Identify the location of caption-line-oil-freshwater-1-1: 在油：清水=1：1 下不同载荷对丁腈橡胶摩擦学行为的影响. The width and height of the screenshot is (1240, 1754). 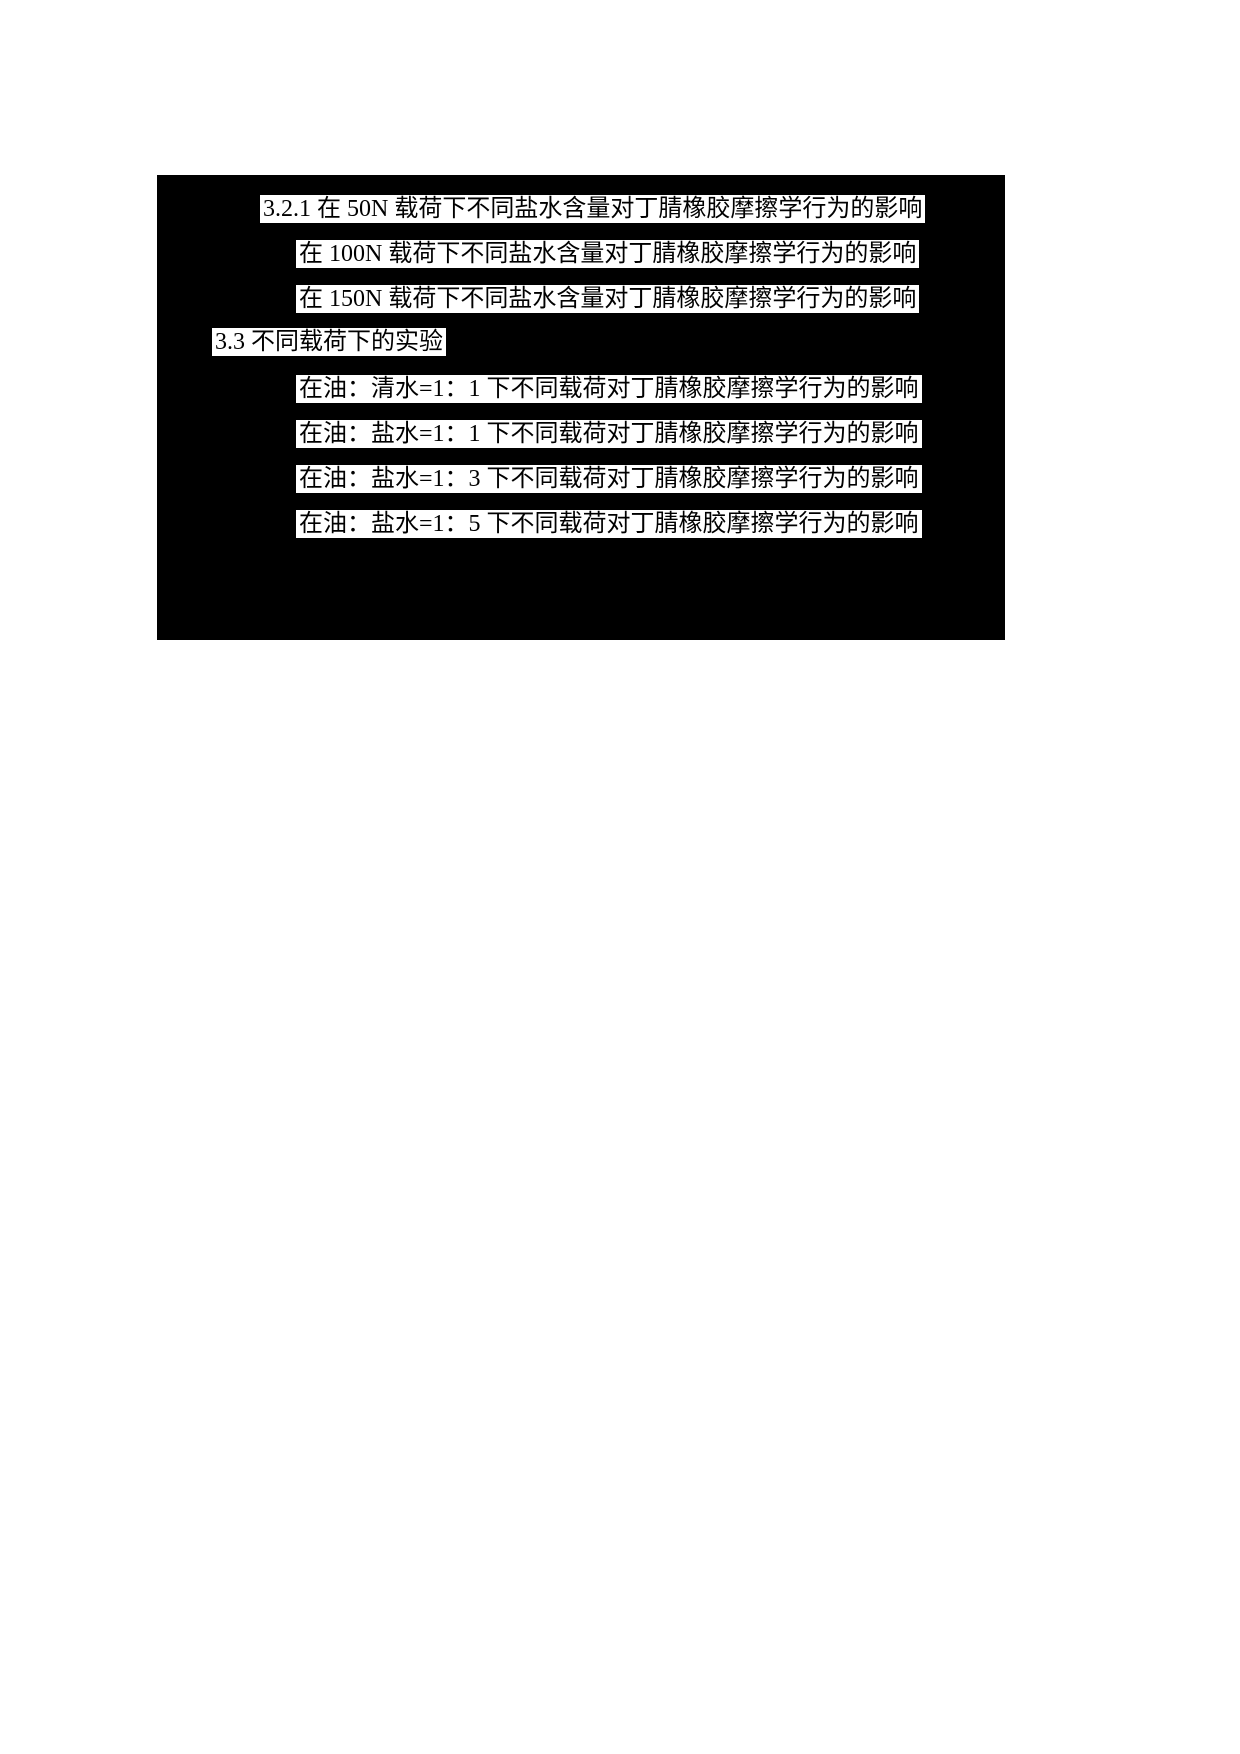
(609, 389).